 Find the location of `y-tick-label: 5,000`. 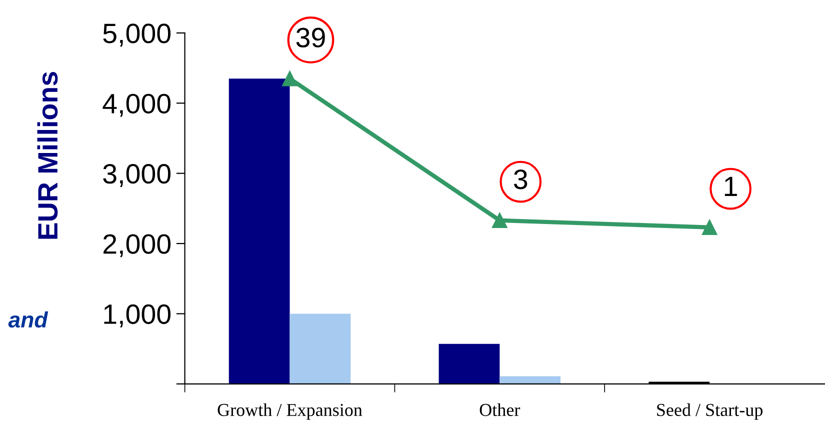

y-tick-label: 5,000 is located at coordinates (137, 35).